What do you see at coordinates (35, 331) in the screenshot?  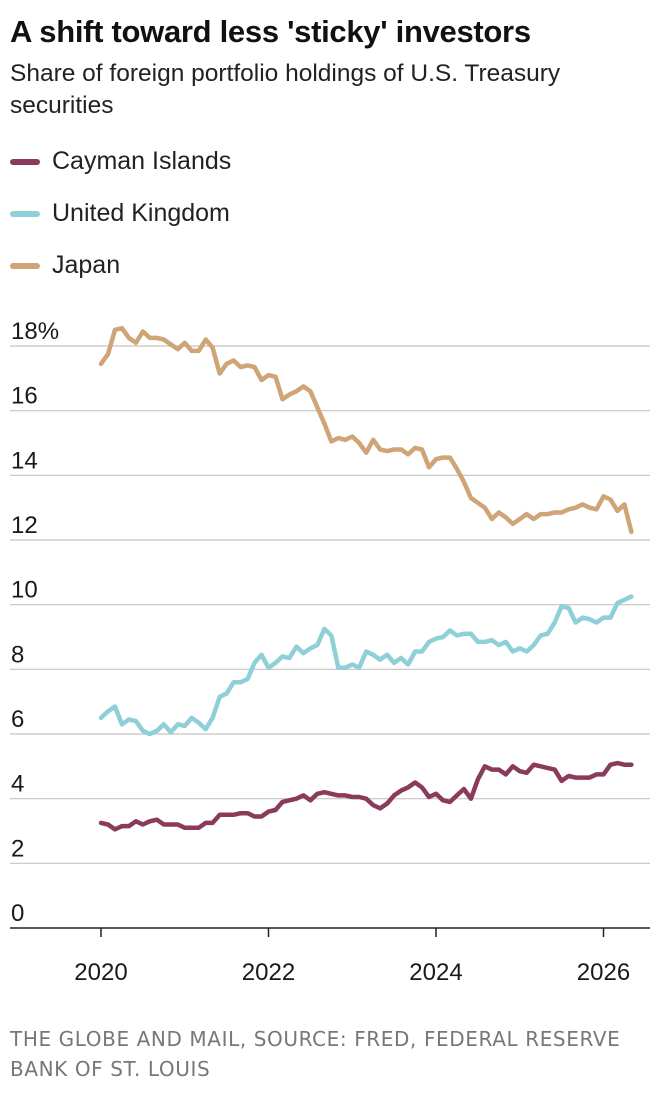 I see `y-tick-label-18: 18%` at bounding box center [35, 331].